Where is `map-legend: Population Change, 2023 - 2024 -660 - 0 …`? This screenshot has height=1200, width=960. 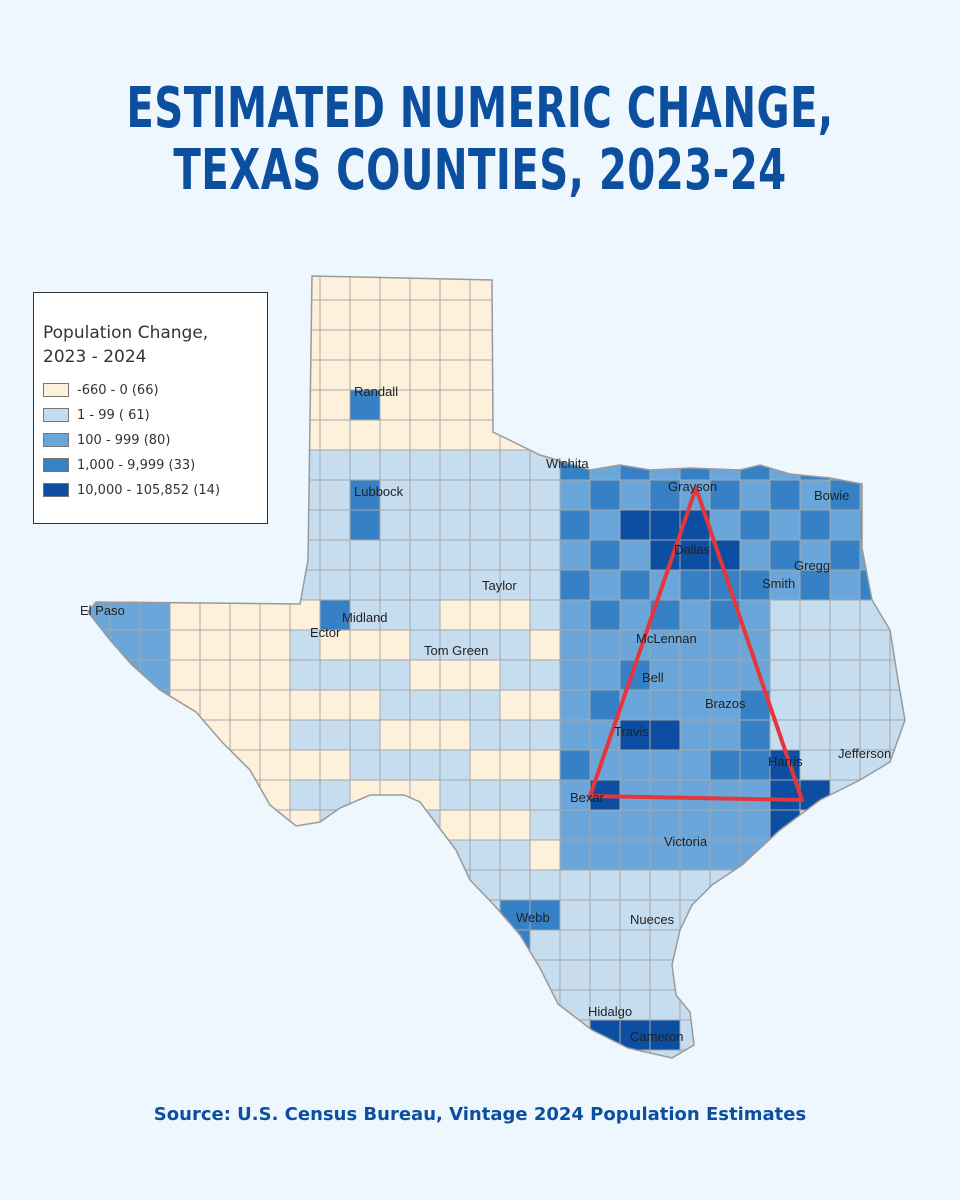
map-legend: Population Change, 2023 - 2024 -660 - 0 … is located at coordinates (150, 408).